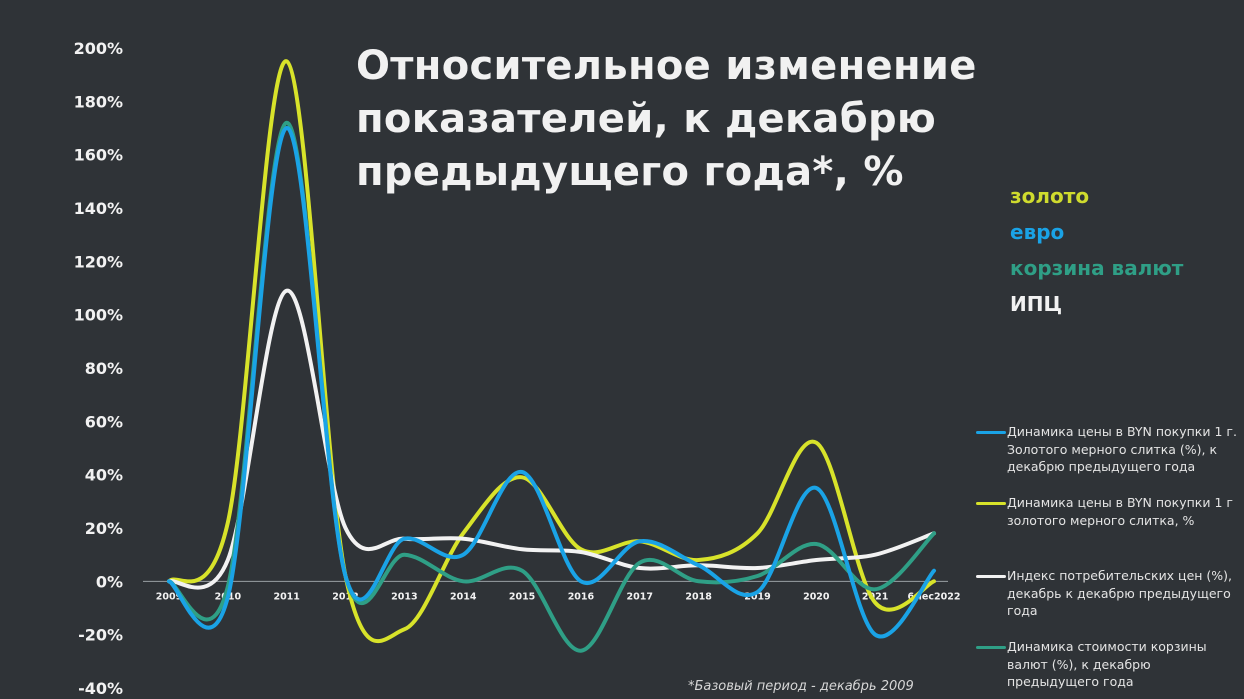  I want to click on footnote: *Базовый период - декабрь 2009, so click(801, 686).